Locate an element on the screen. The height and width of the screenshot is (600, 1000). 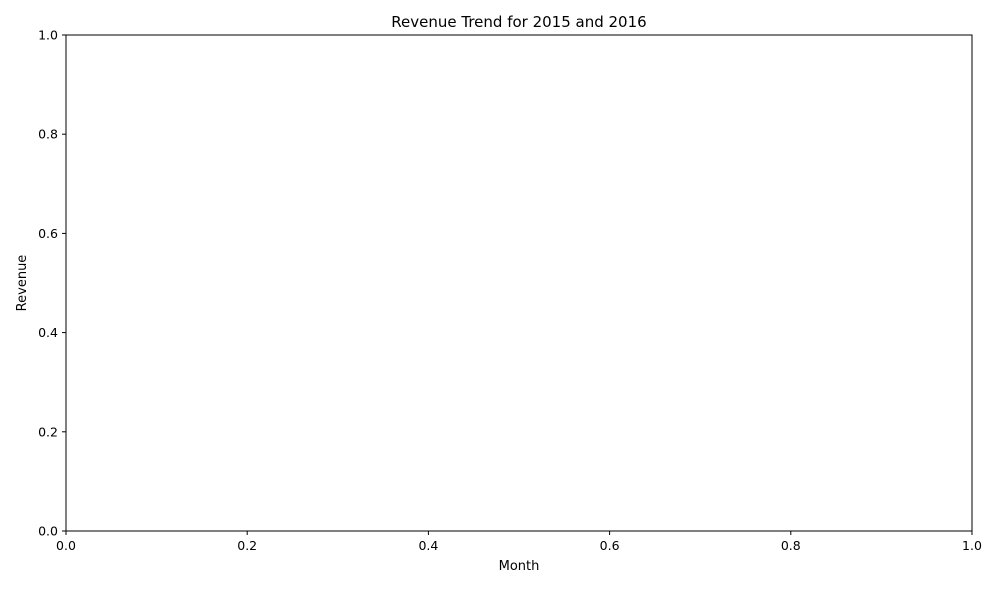
x-tick-label: 0.4 is located at coordinates (428, 545).